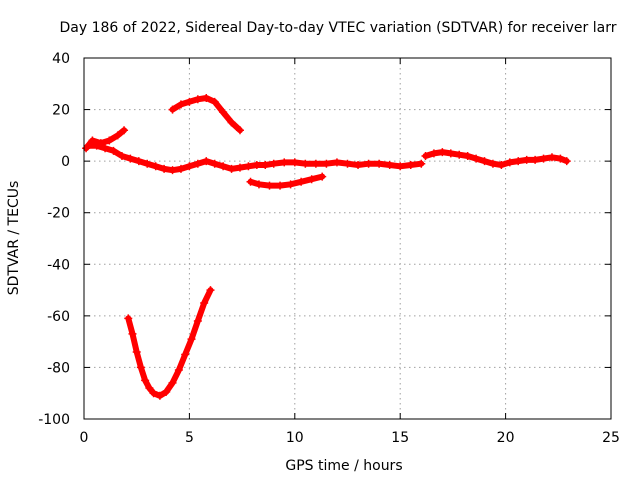 The width and height of the screenshot is (640, 480). I want to click on series-track-mid-arc, so click(286, 181).